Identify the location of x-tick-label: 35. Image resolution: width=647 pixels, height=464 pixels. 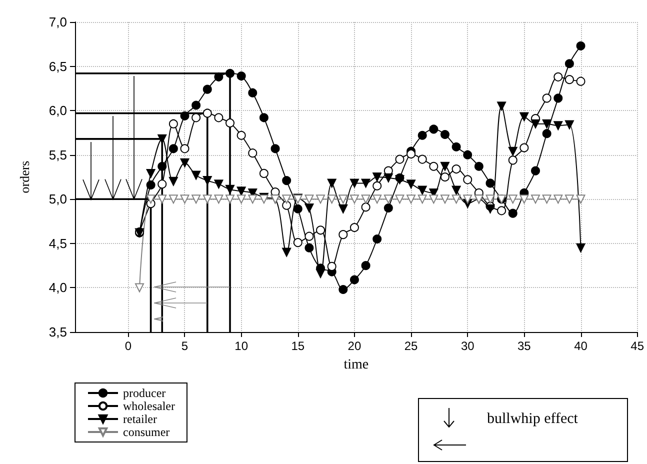
(525, 346).